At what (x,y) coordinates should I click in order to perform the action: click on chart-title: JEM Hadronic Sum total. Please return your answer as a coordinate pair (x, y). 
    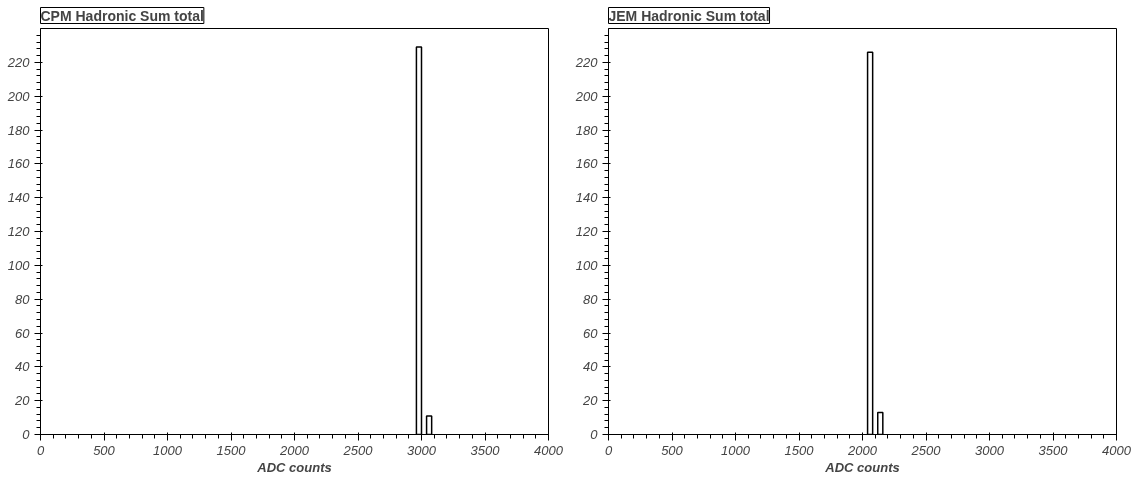
    Looking at the image, I should click on (689, 15).